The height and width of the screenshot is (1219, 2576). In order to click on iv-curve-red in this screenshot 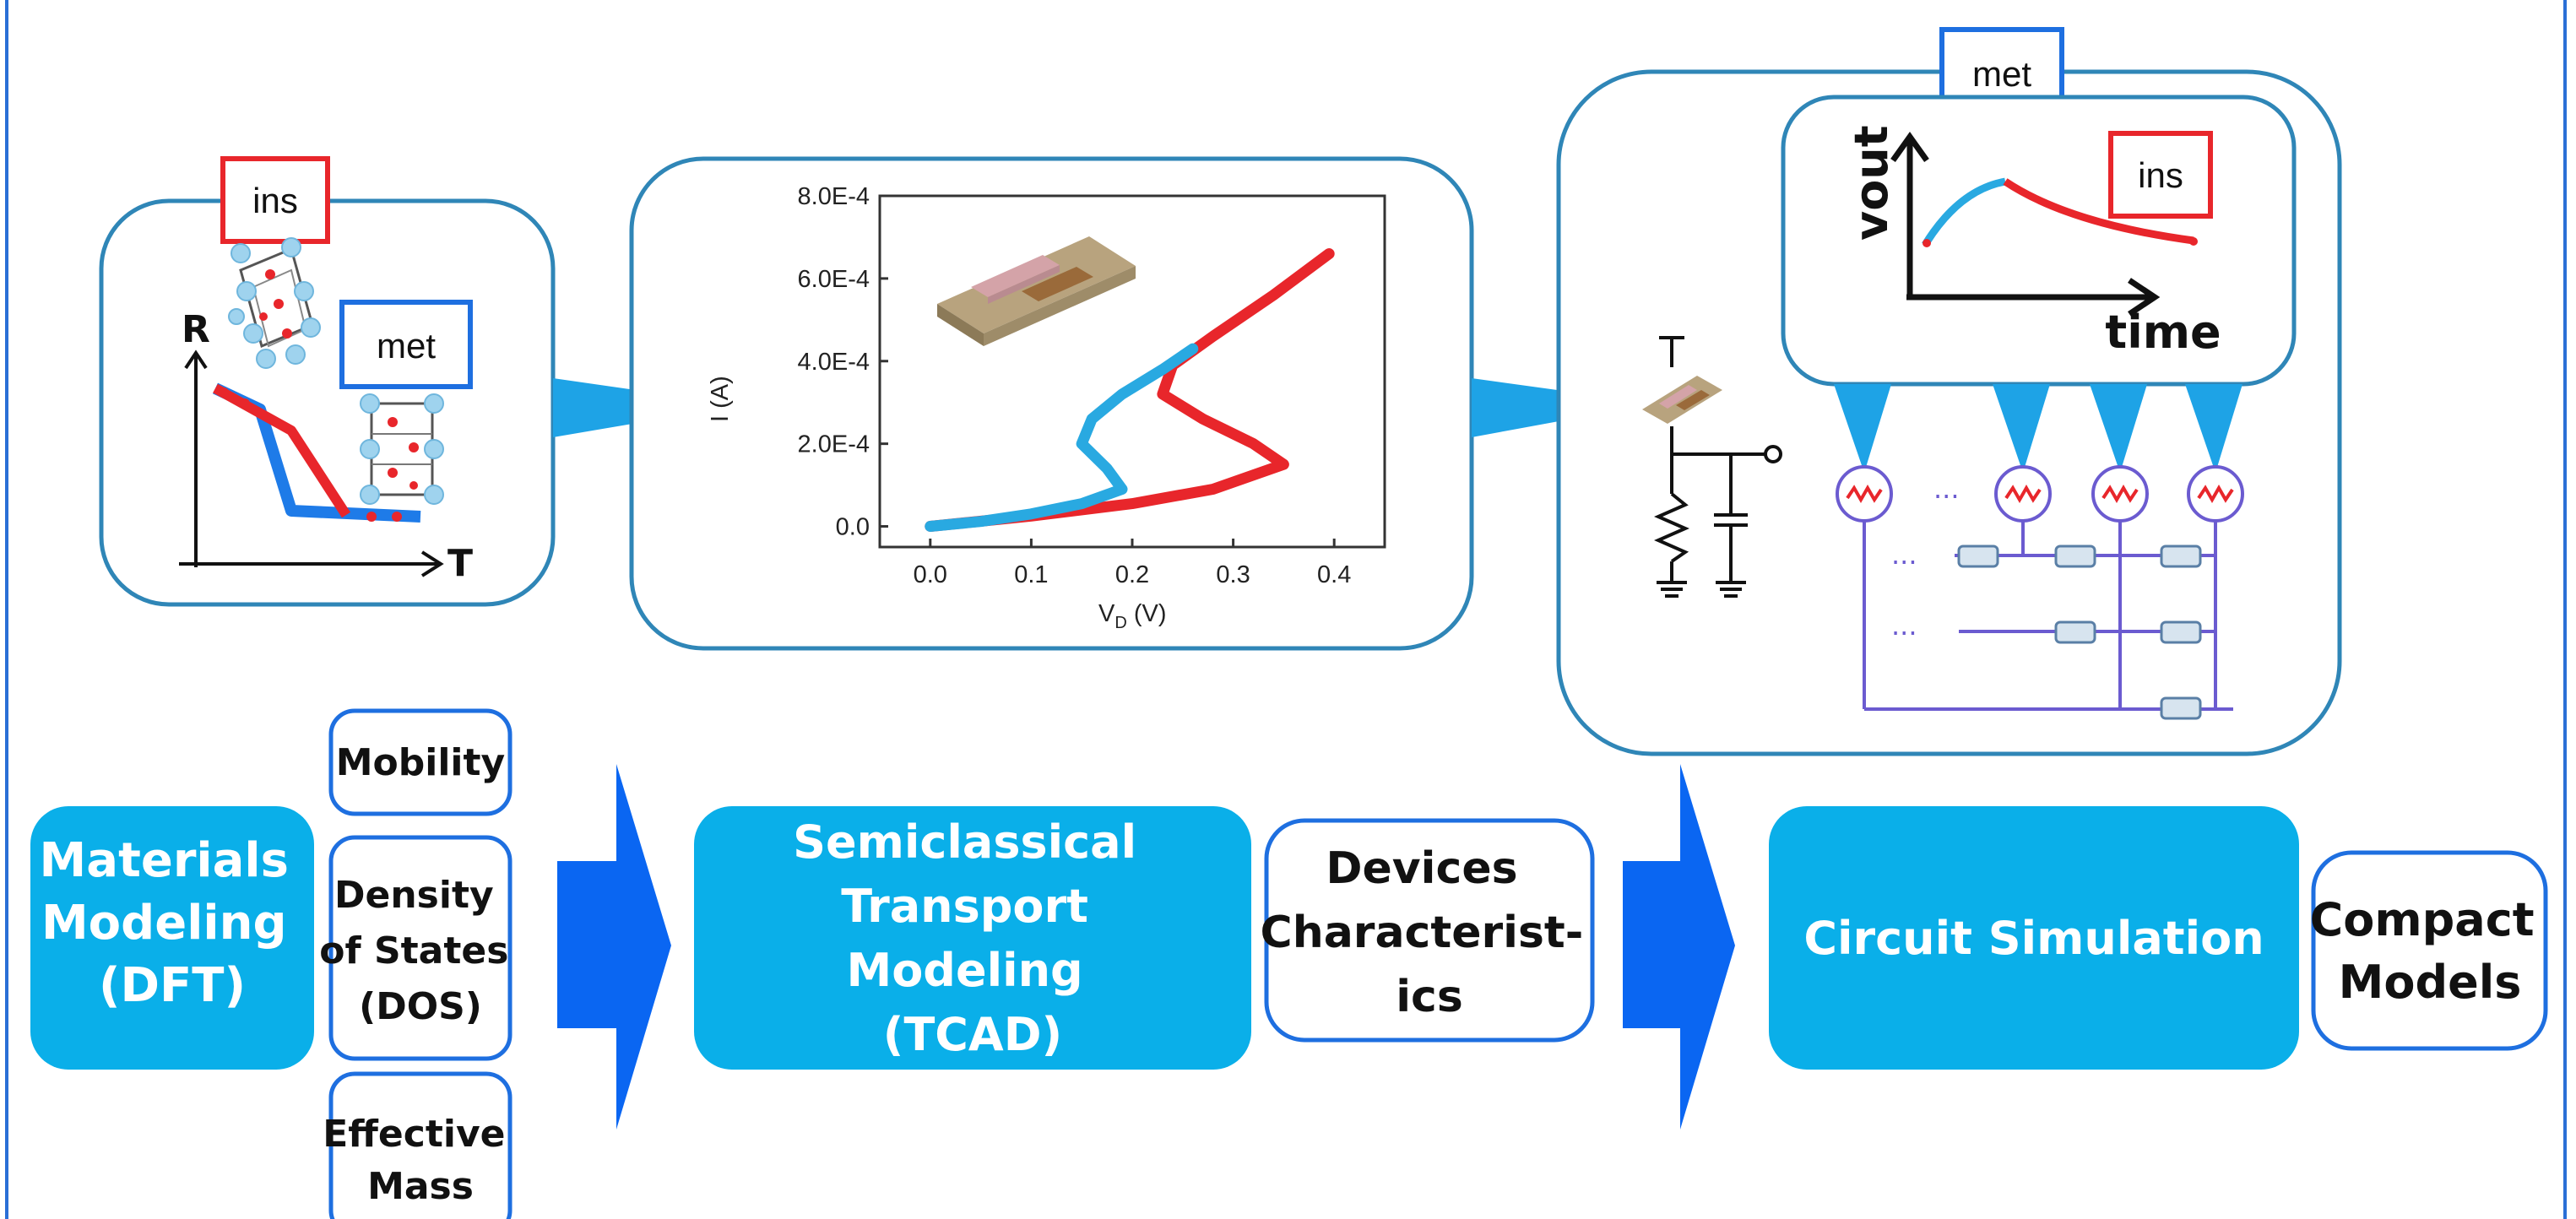, I will do `click(1130, 390)`.